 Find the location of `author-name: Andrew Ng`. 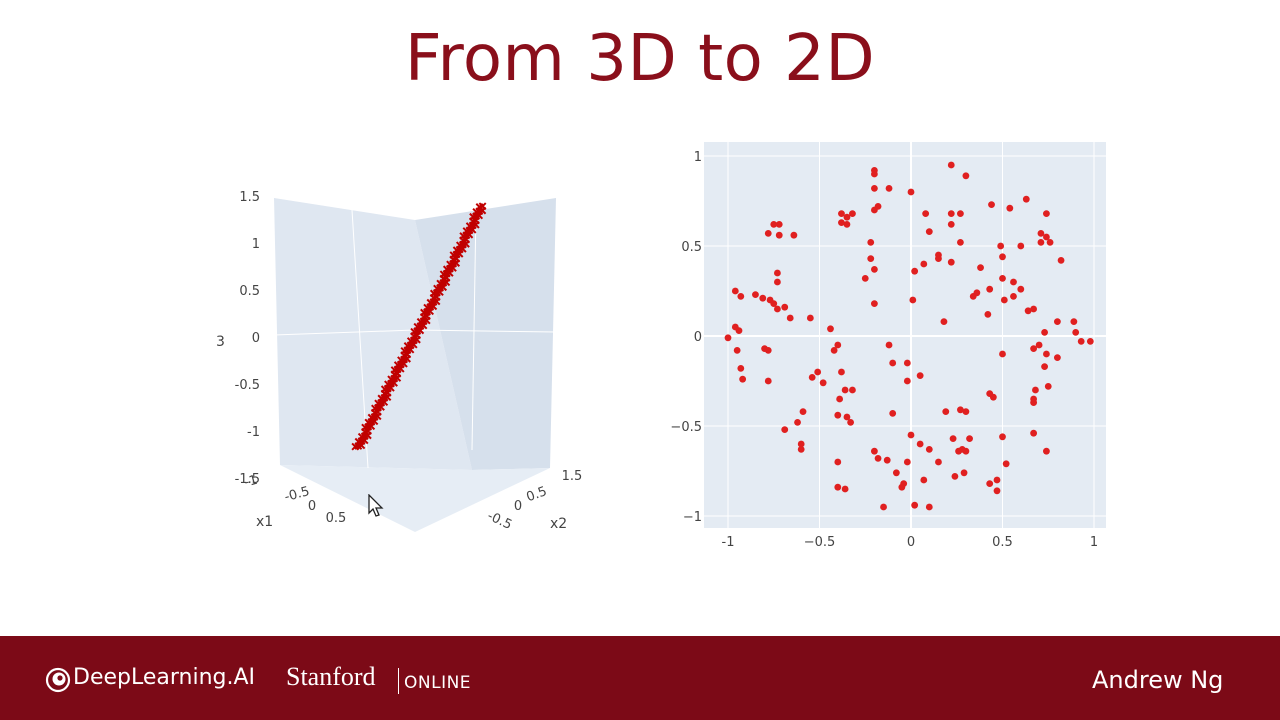

author-name: Andrew Ng is located at coordinates (1158, 680).